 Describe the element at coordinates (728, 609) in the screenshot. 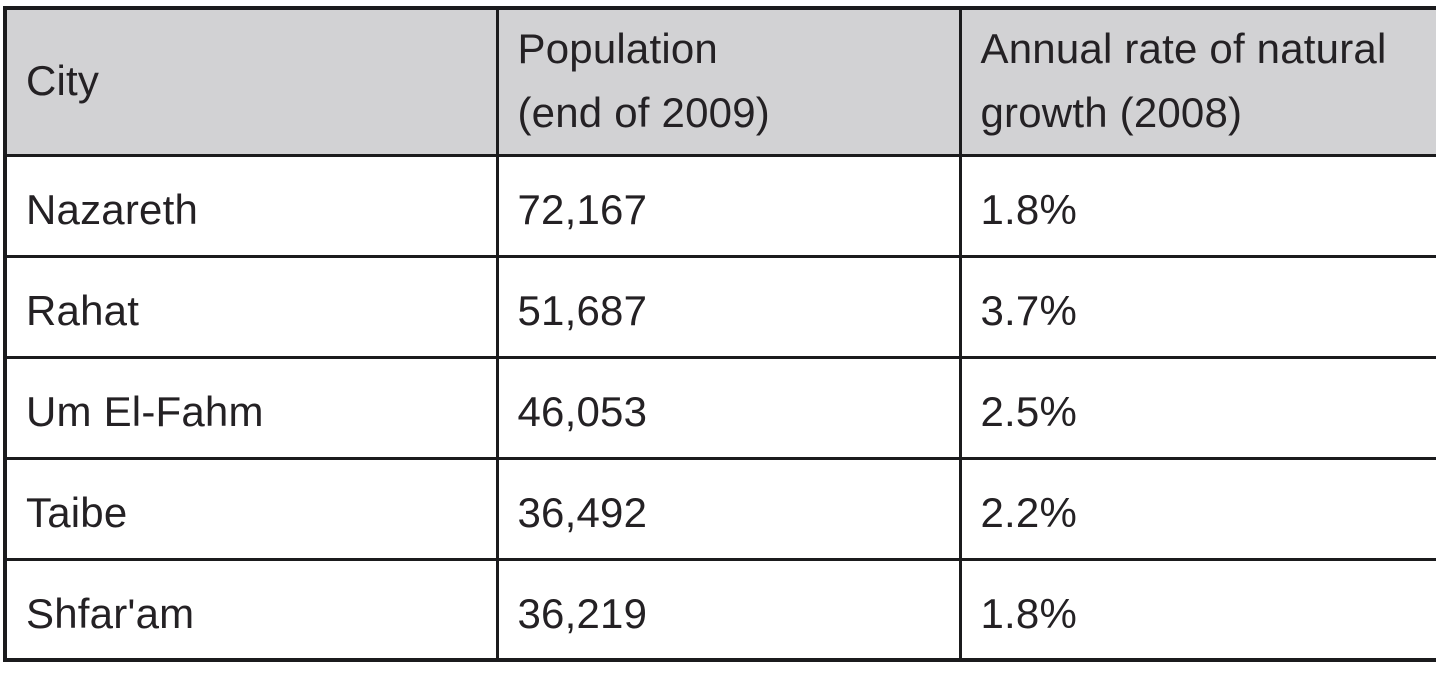

I see `cell-population: 36,219` at that location.